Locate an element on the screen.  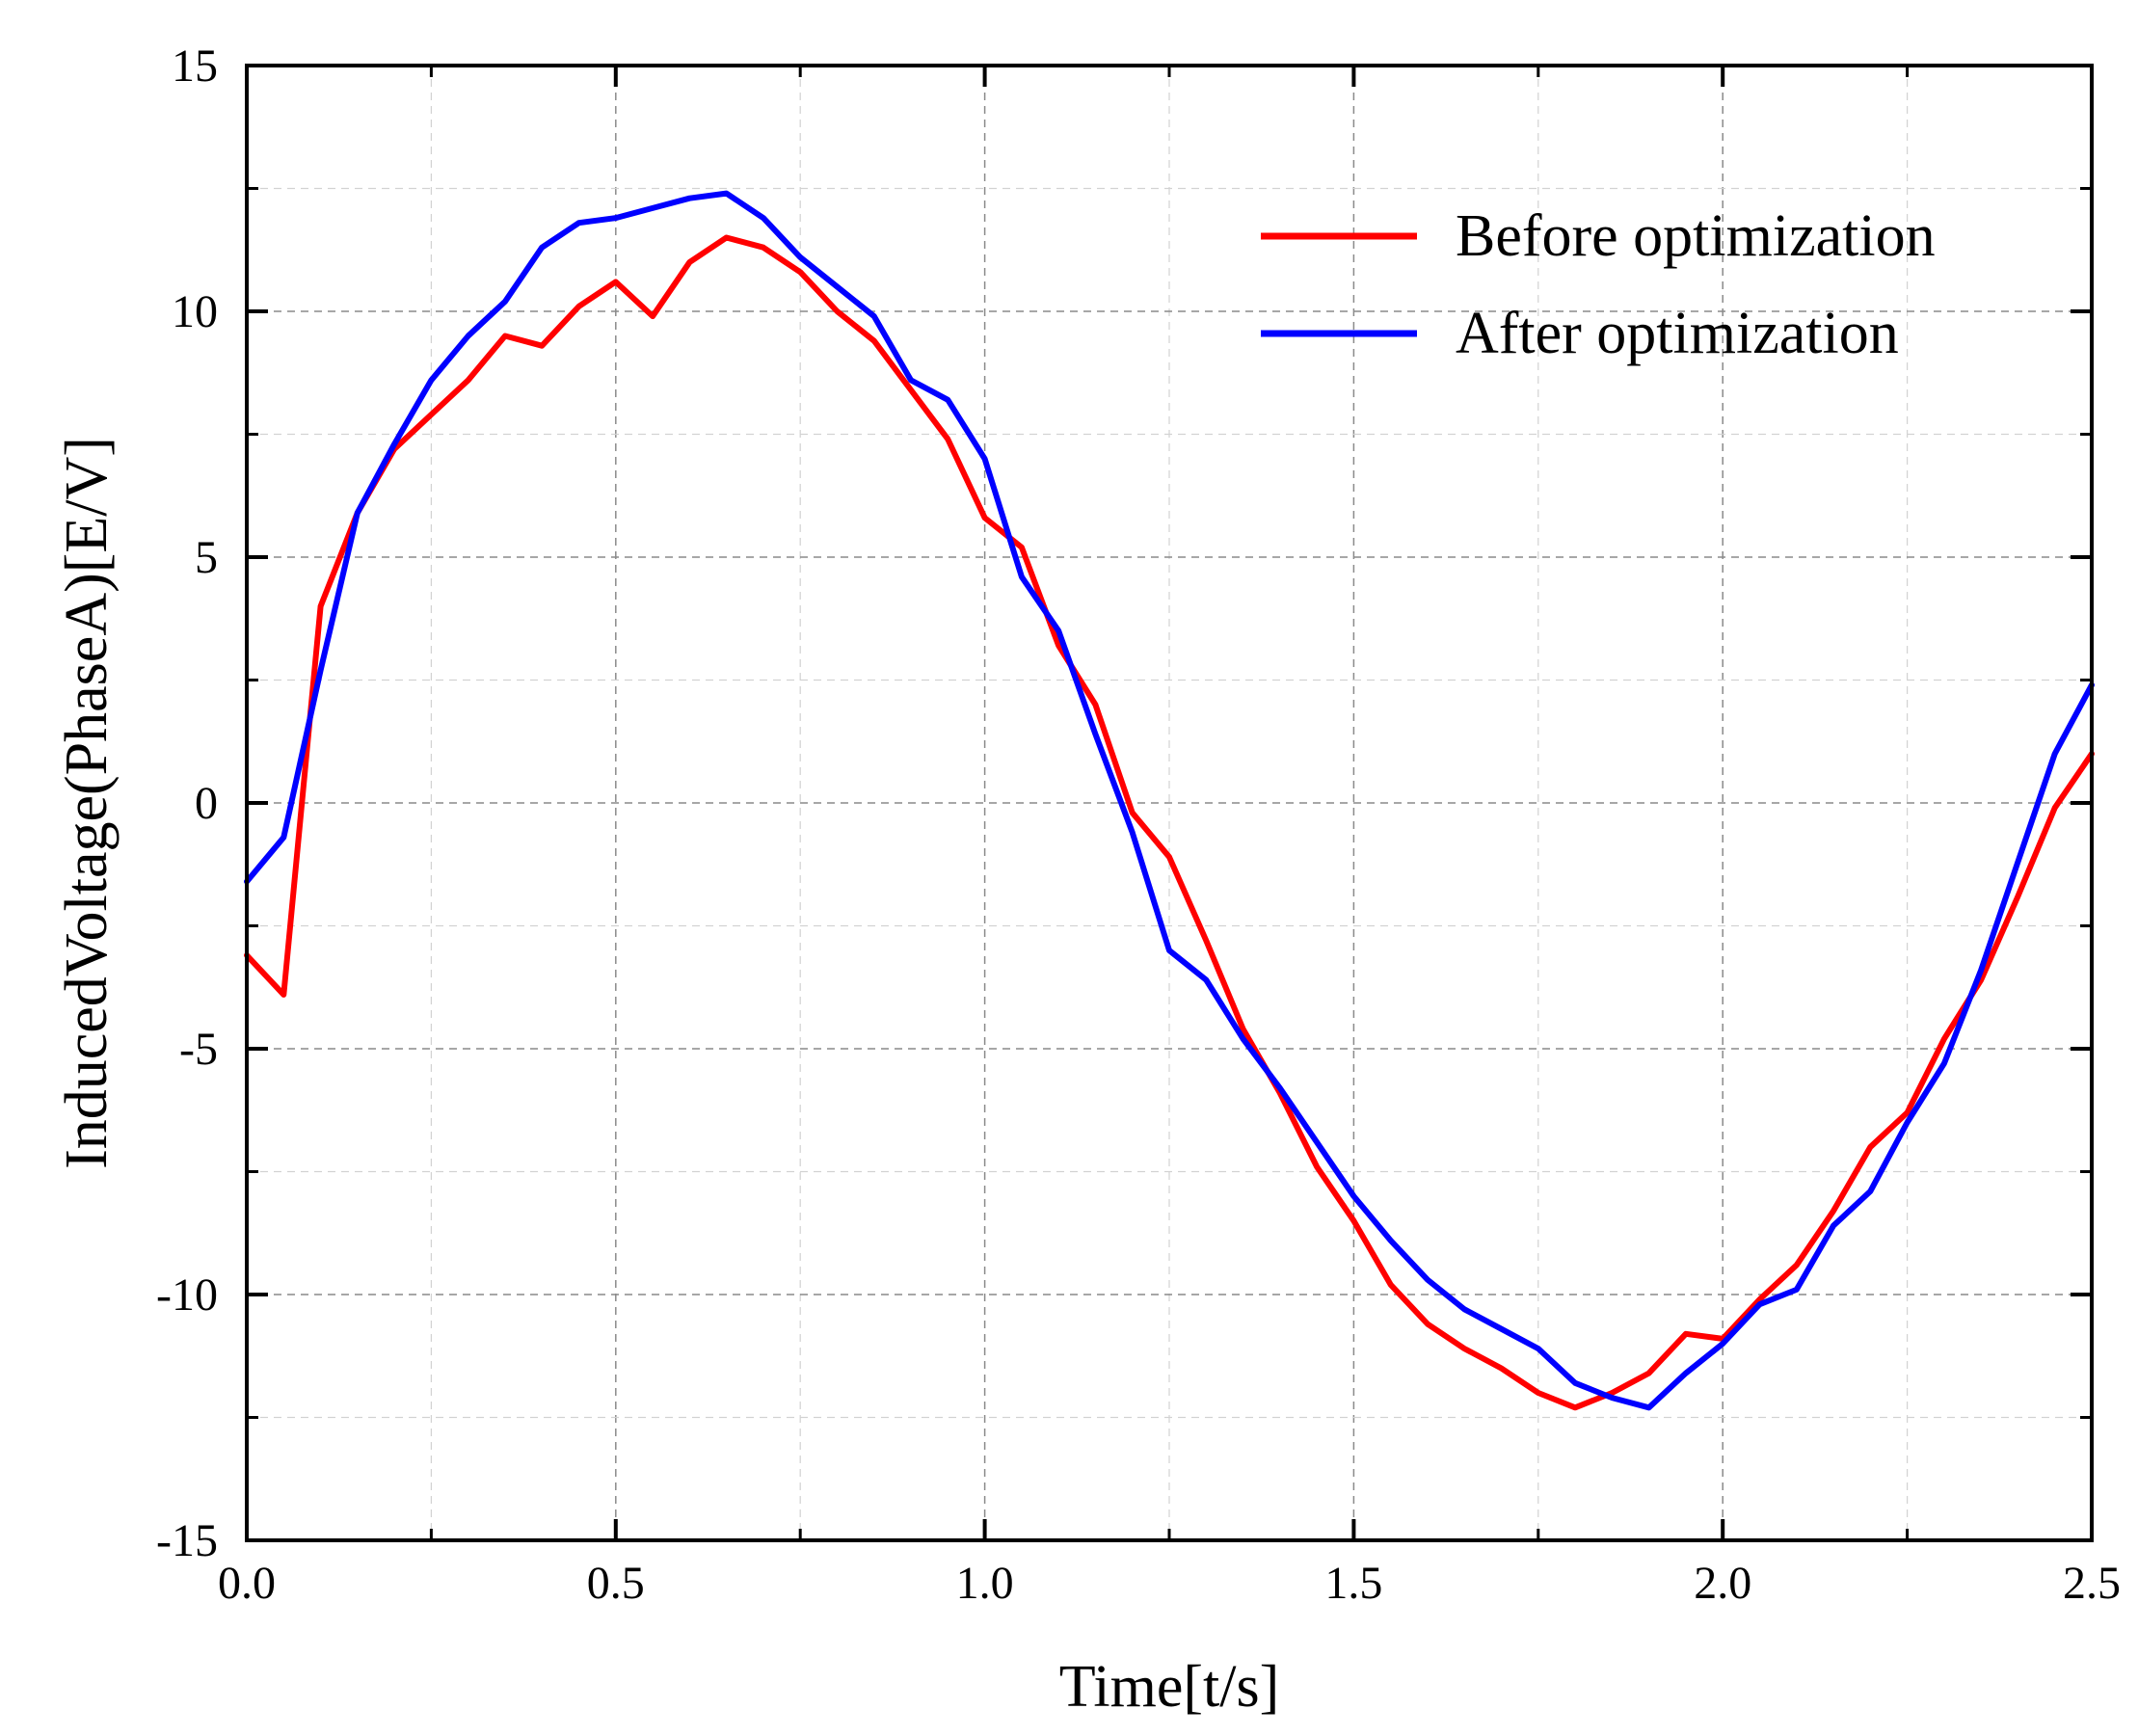
x-tick-label: 2.5 is located at coordinates (2092, 1583).